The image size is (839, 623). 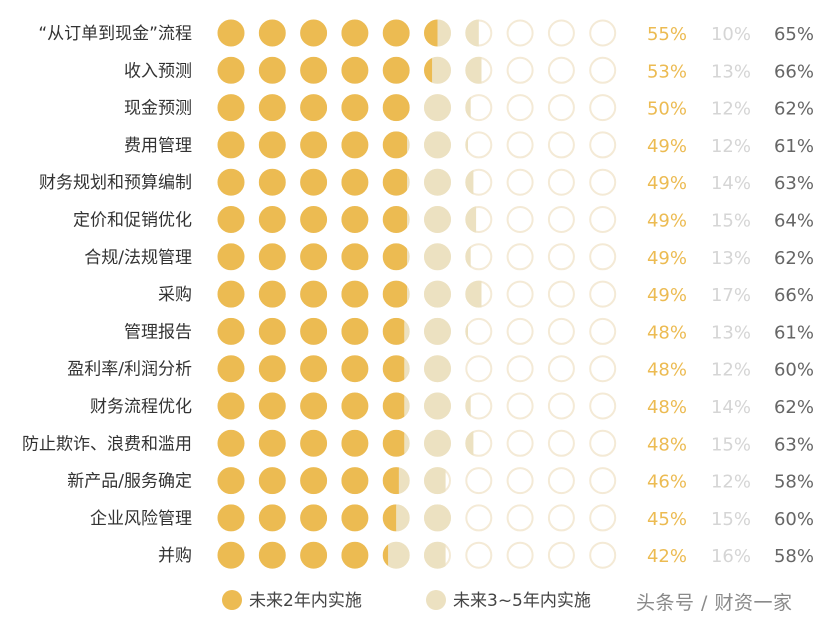 What do you see at coordinates (175, 556) in the screenshot?
I see `row-label: 并购` at bounding box center [175, 556].